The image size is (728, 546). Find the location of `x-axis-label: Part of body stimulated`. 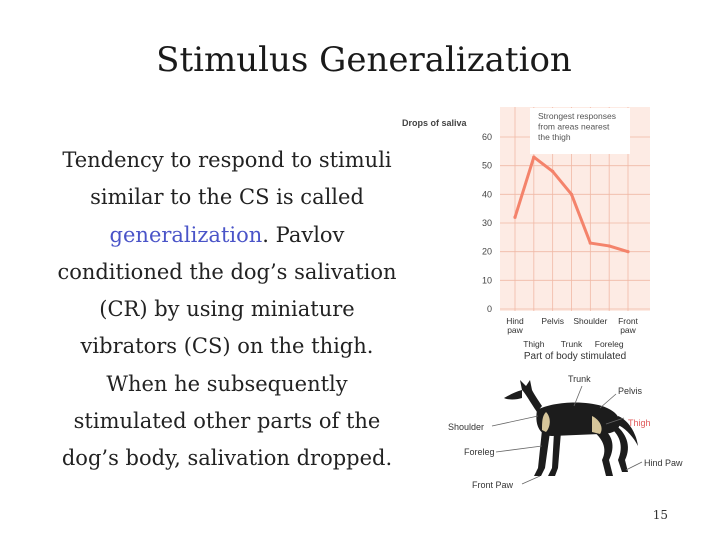

x-axis-label: Part of body stimulated is located at coordinates (575, 356).